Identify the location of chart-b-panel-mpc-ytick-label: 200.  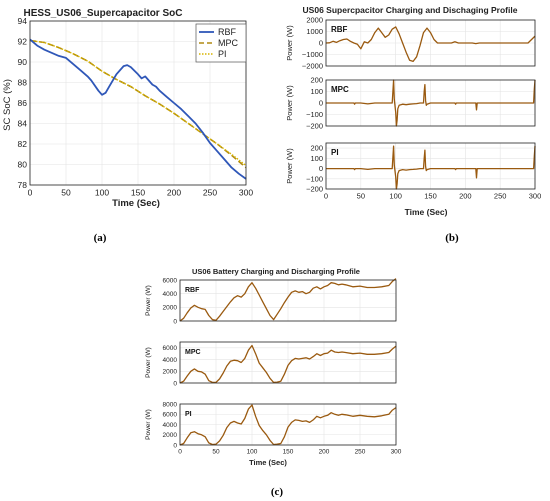
(316, 80).